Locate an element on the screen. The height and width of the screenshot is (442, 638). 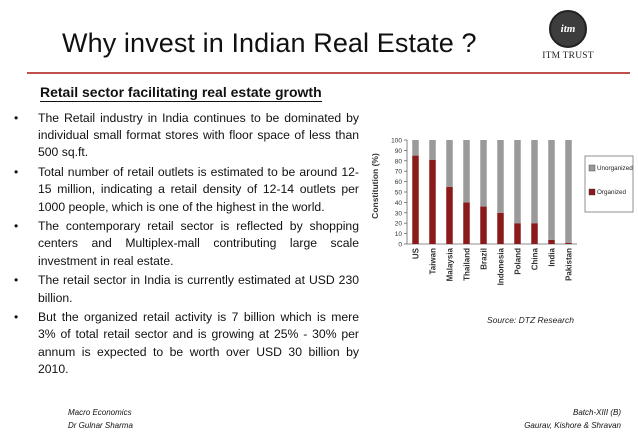
chart-y-tick-label: 0 is located at coordinates (400, 245).